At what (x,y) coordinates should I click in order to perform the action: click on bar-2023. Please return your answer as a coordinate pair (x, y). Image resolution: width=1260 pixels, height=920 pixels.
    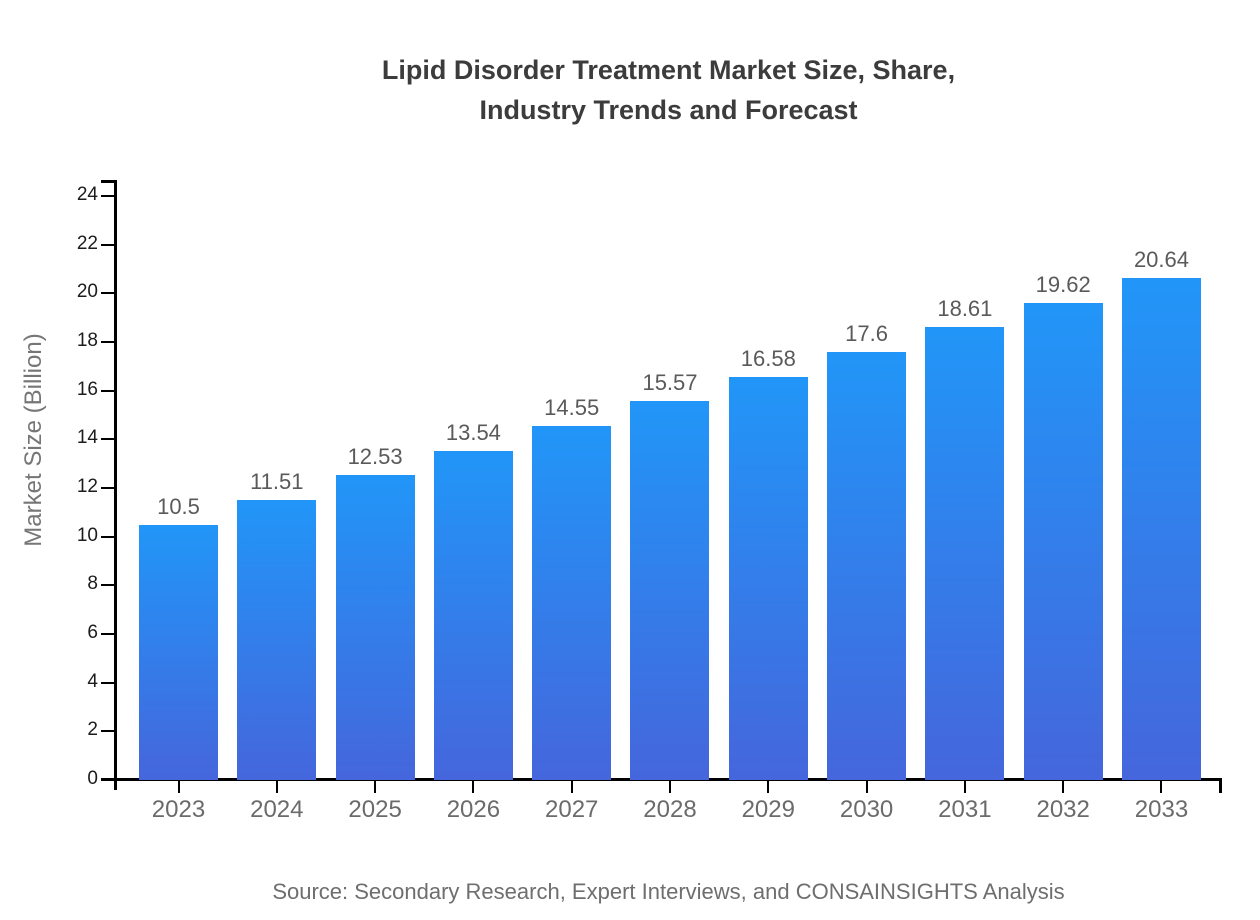
    Looking at the image, I should click on (178, 652).